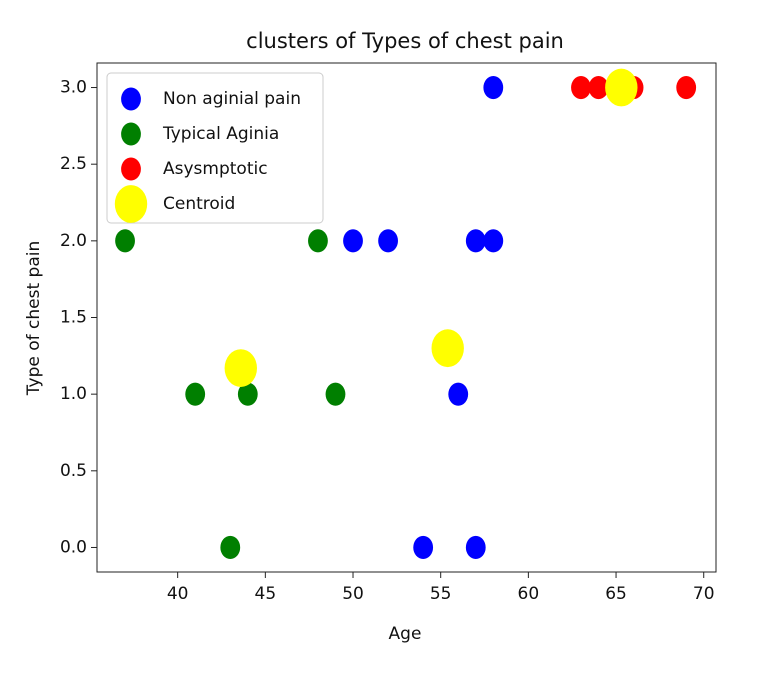  What do you see at coordinates (704, 594) in the screenshot?
I see `x-tick-label: 70` at bounding box center [704, 594].